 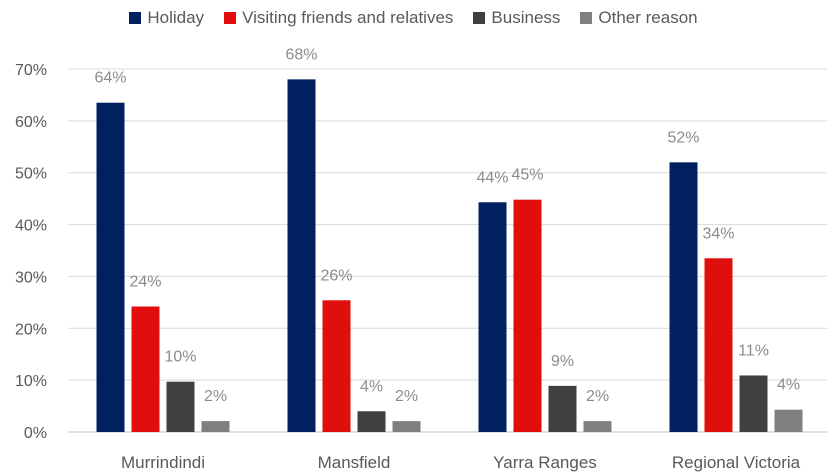 I want to click on bar-visiting-friends-and-relatives-mansfield, so click(x=336, y=366).